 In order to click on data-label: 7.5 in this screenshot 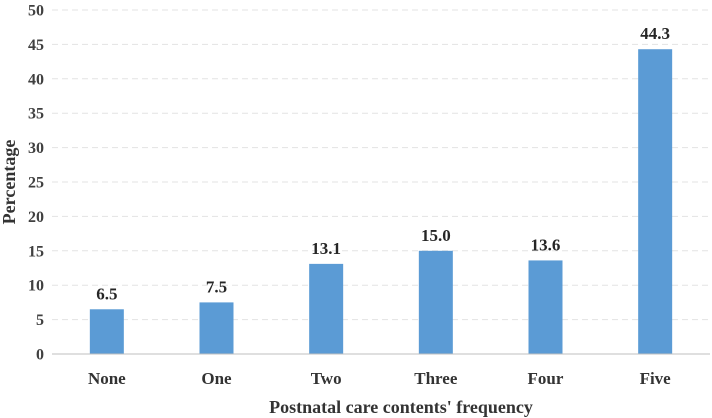, I will do `click(216, 286)`.